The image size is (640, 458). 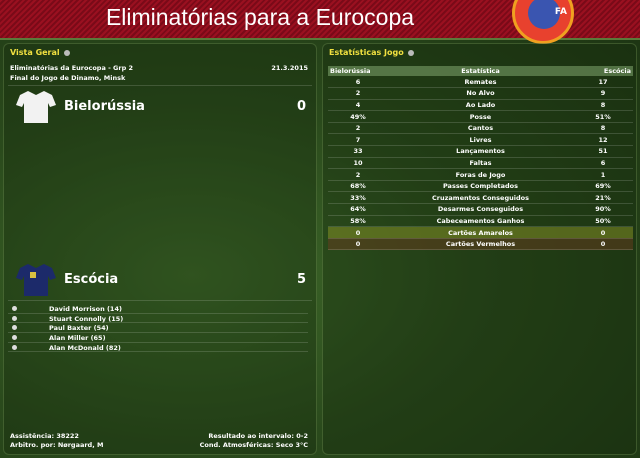 I want to click on list-item: David Morrison (14), so click(x=158, y=309).